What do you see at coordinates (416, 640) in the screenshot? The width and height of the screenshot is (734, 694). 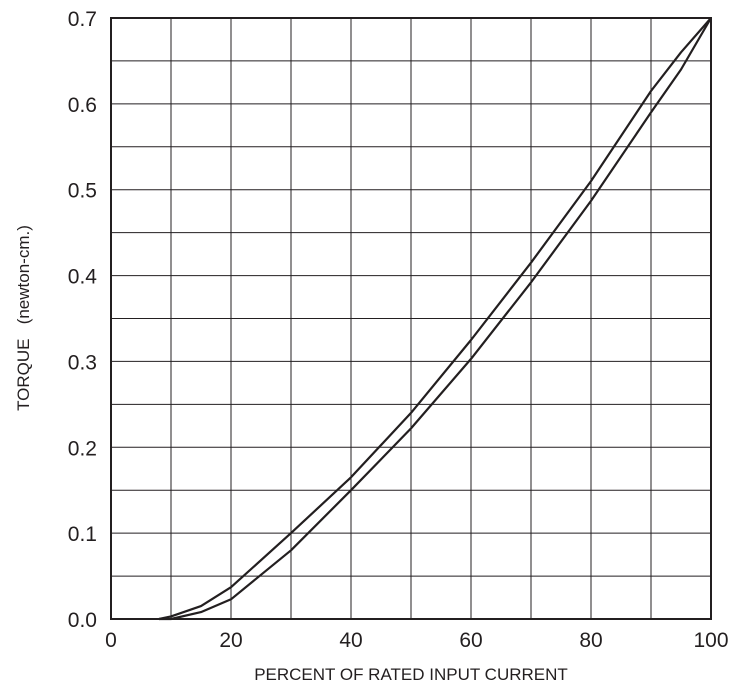 I see `x-tick-labels: 0 20 40 60 80 100` at bounding box center [416, 640].